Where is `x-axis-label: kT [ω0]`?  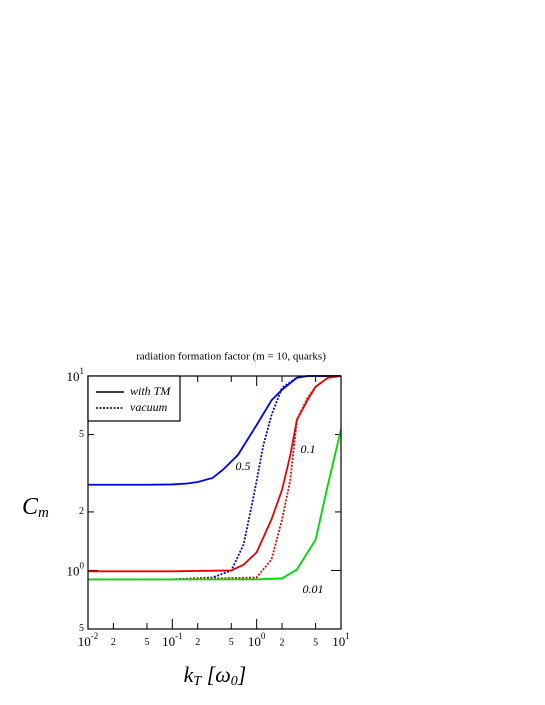
x-axis-label: kT [ω0] is located at coordinates (215, 675).